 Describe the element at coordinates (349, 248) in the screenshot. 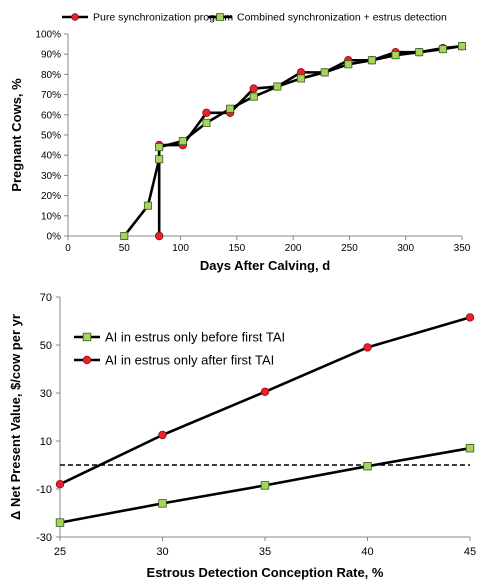

I see `x-tick-label: 250` at that location.